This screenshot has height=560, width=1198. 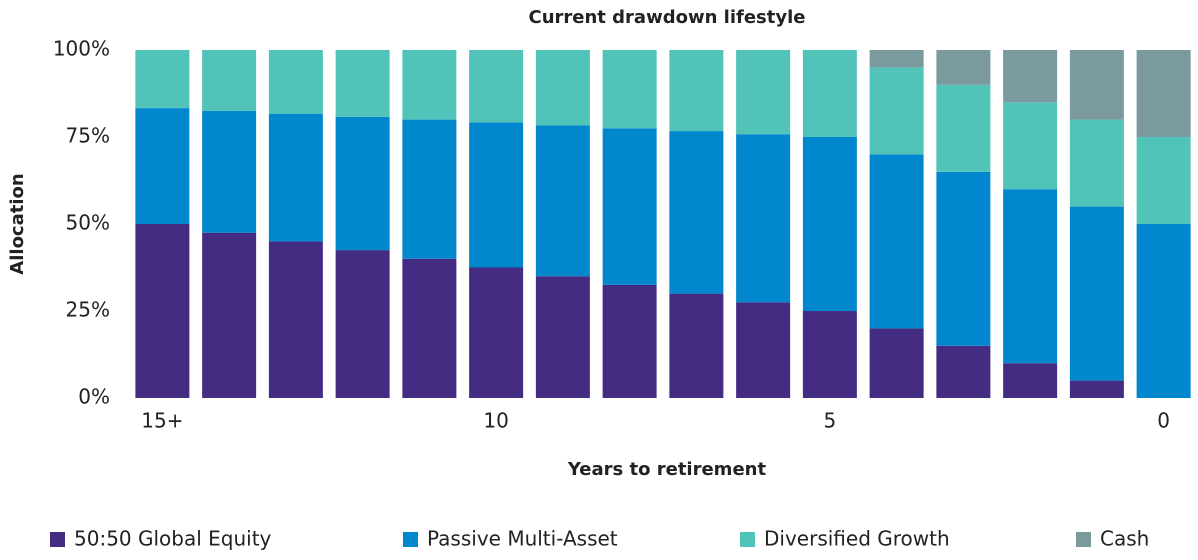 I want to click on x-tick-label: 5, so click(x=830, y=421).